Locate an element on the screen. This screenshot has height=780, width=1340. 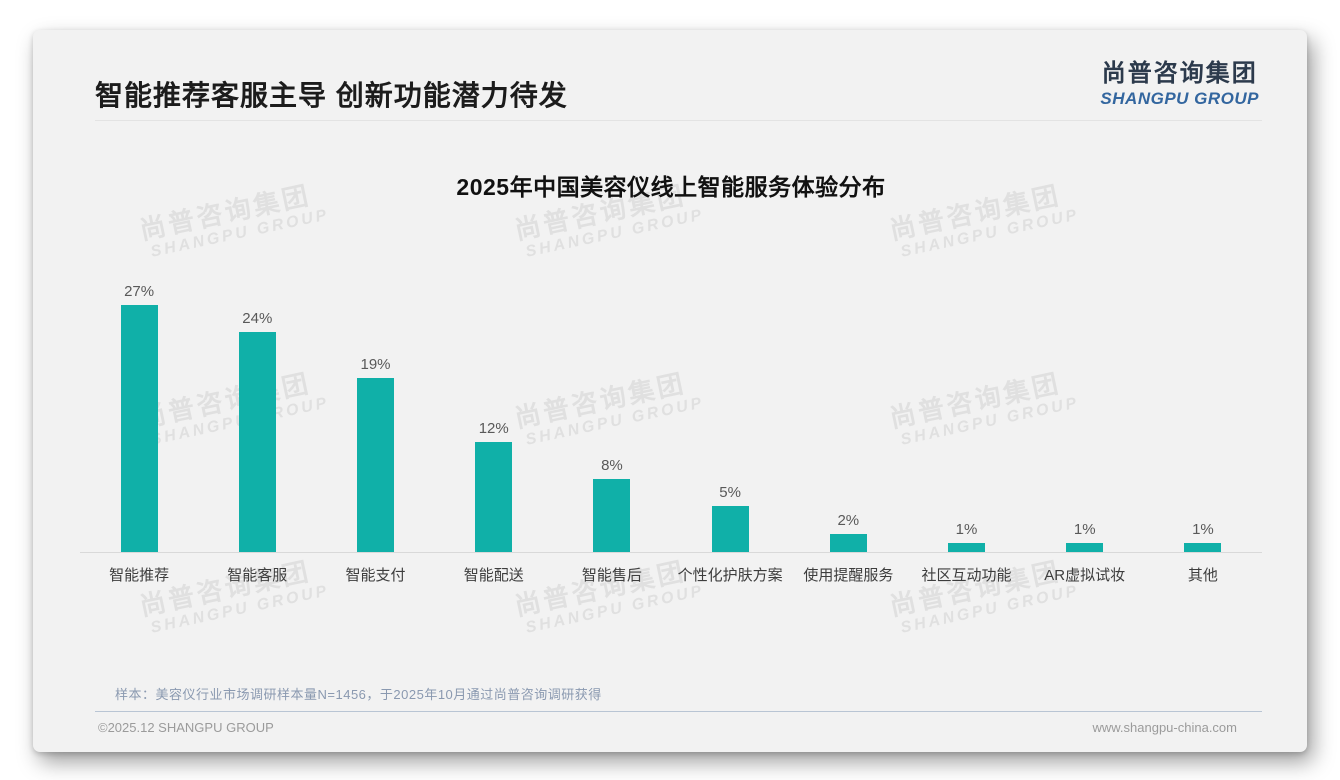
x-axis-line is located at coordinates (671, 552).